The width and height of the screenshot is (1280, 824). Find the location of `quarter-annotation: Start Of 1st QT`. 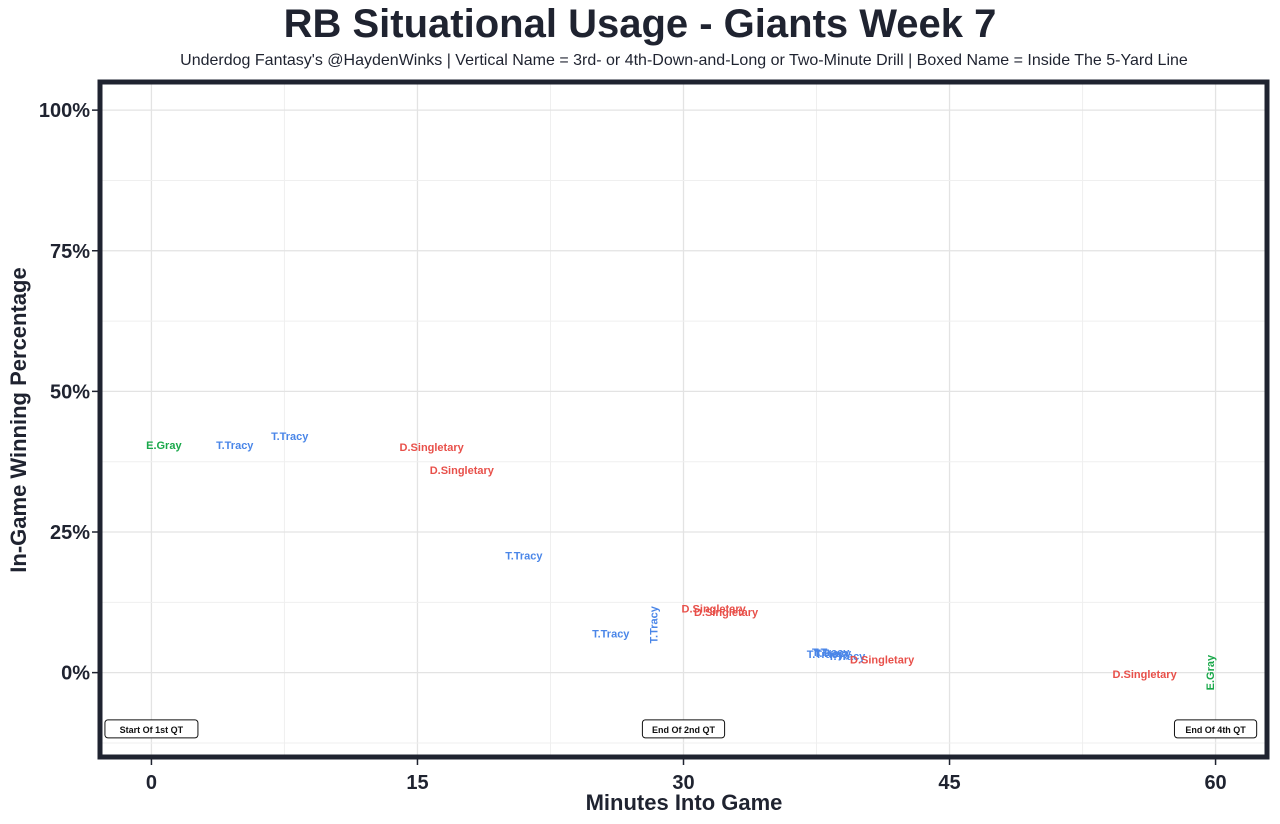

quarter-annotation: Start Of 1st QT is located at coordinates (151, 729).